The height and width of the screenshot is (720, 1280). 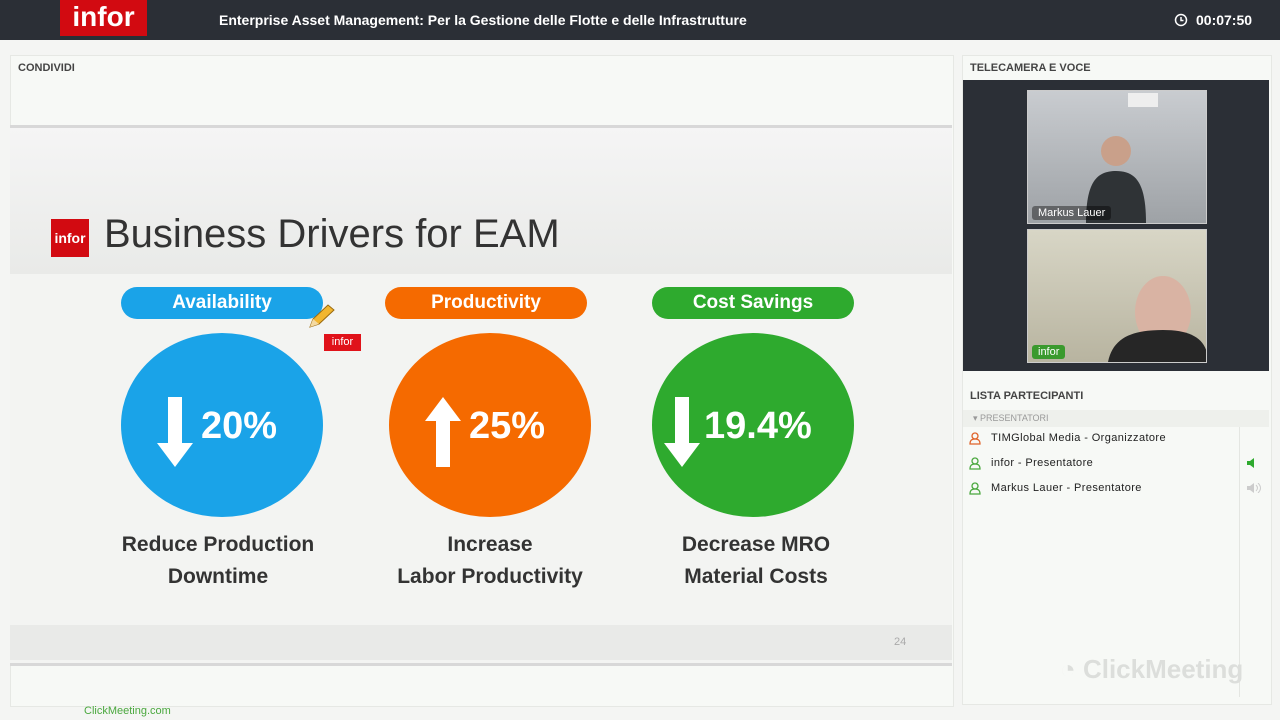 What do you see at coordinates (1163, 669) in the screenshot?
I see `text: ClickMeeting` at bounding box center [1163, 669].